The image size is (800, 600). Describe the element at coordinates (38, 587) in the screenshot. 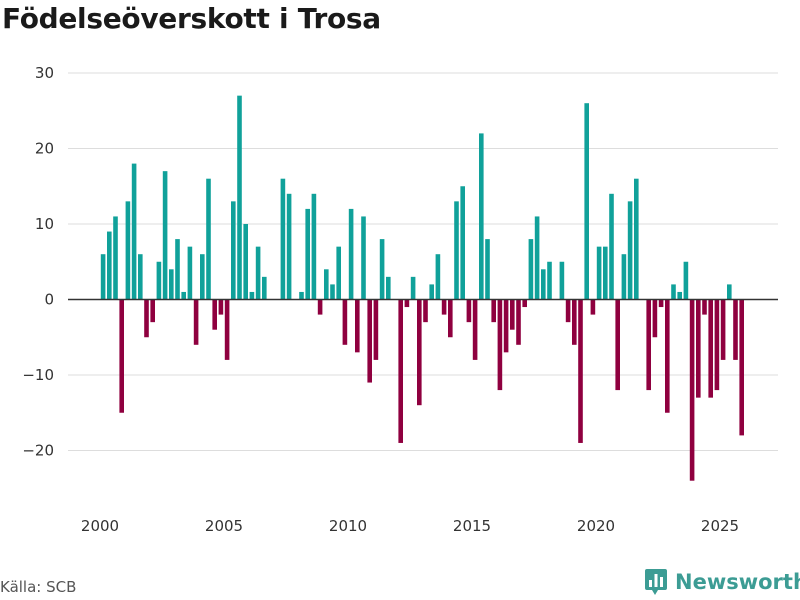

I see `source-label: Källa: SCB` at that location.